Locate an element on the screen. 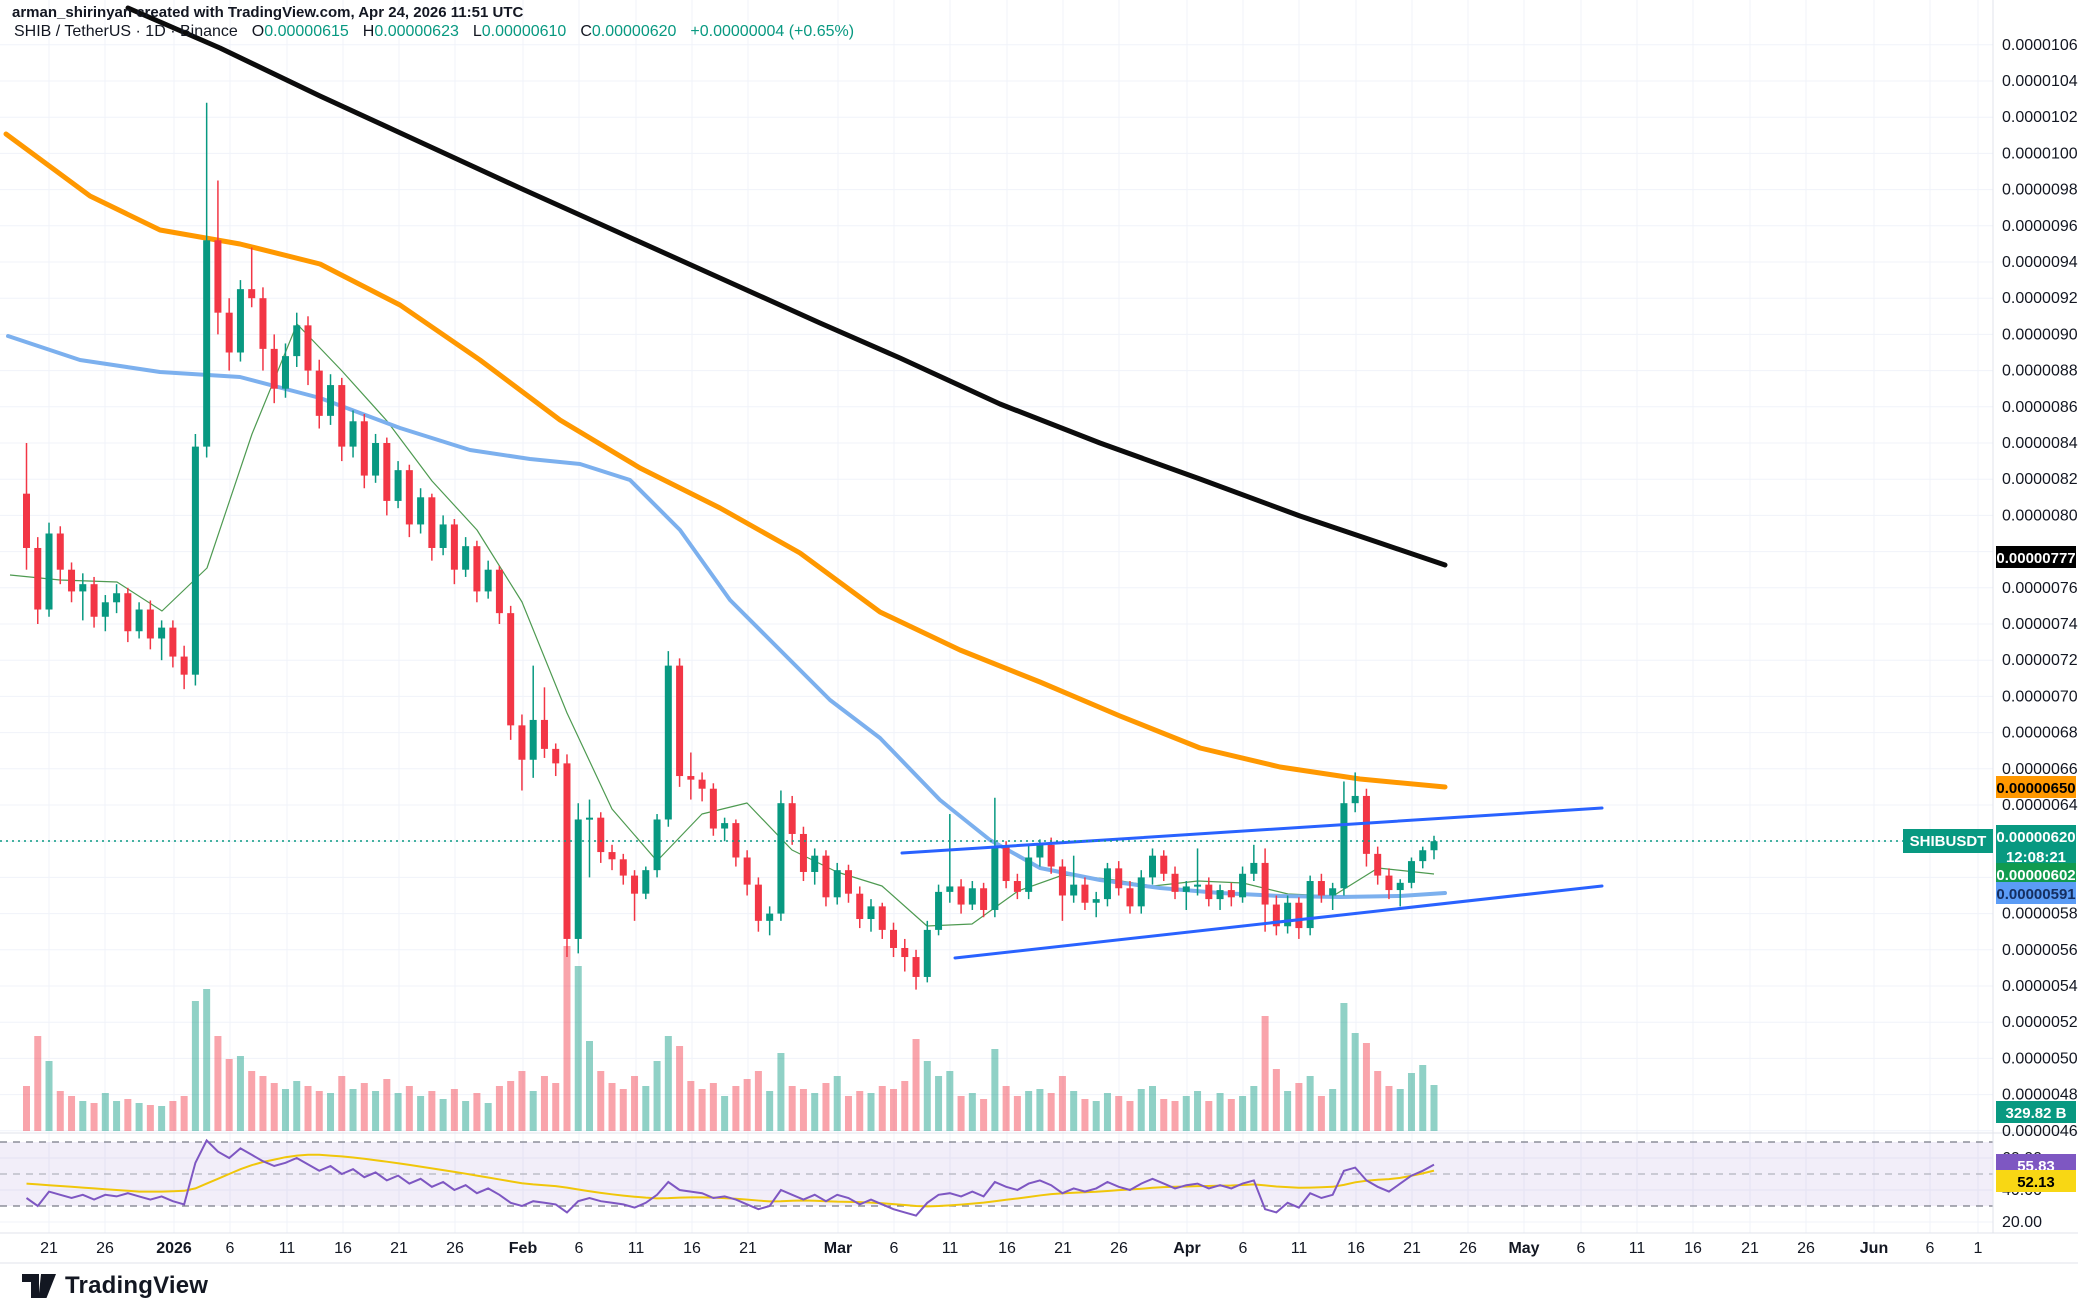  svg-text: 52.13 is located at coordinates (2036, 1182).